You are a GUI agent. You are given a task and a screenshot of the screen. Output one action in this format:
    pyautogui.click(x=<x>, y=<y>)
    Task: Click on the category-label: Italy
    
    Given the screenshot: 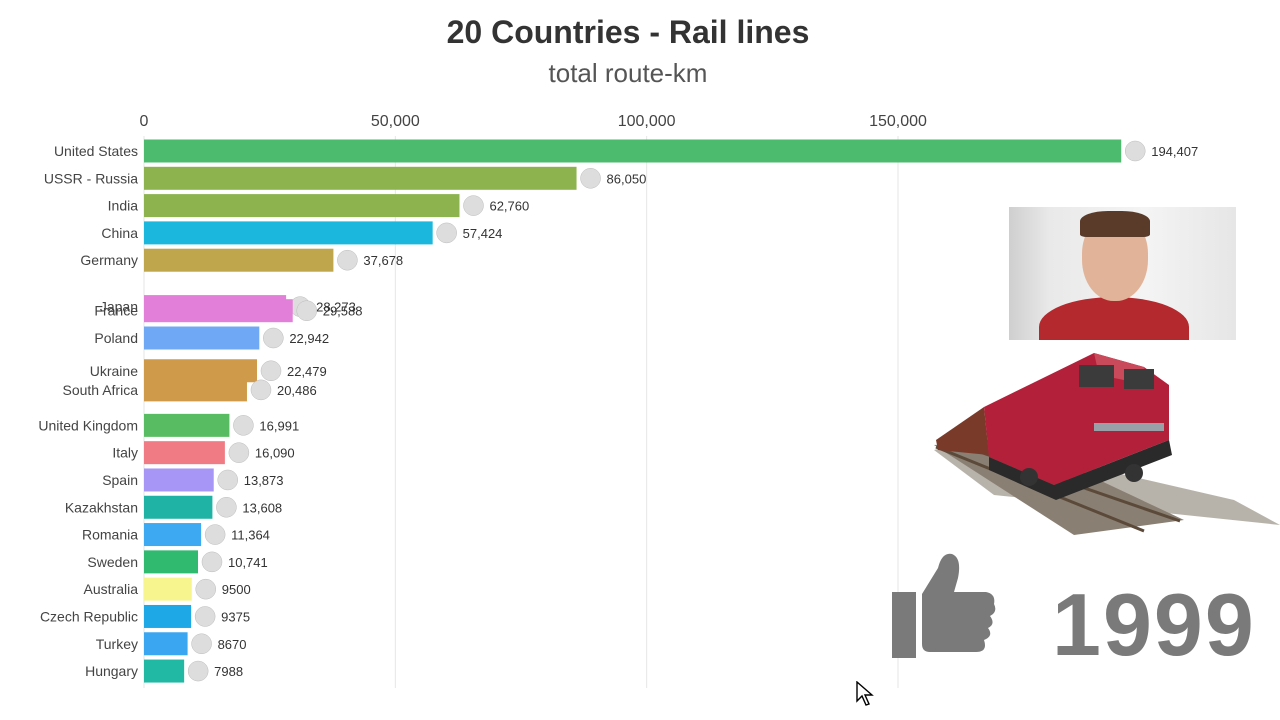 What is the action you would take?
    pyautogui.click(x=125, y=453)
    